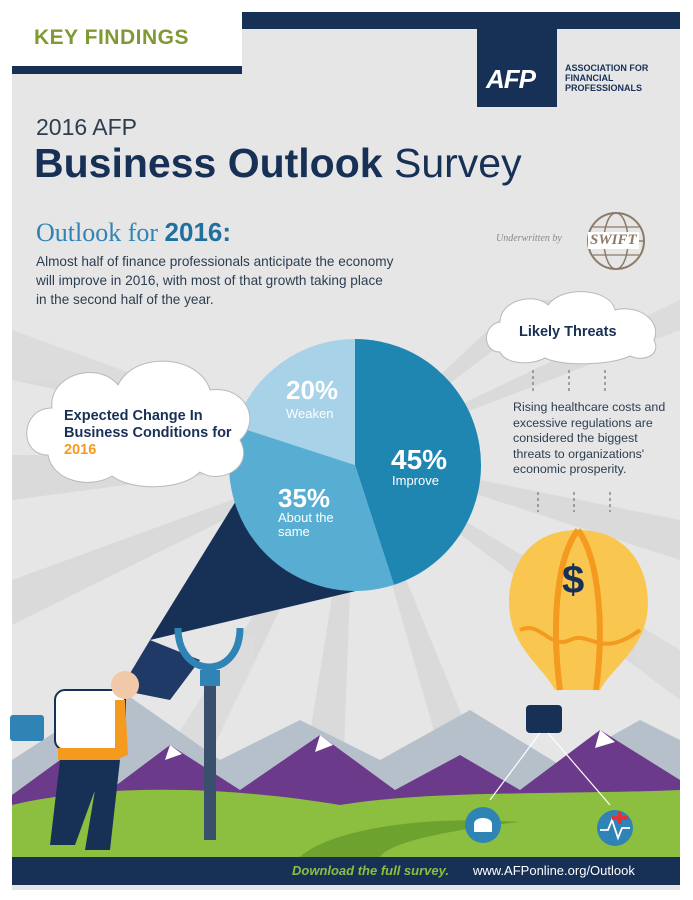 Image resolution: width=693 pixels, height=900 pixels. I want to click on footer-bar, so click(346, 871).